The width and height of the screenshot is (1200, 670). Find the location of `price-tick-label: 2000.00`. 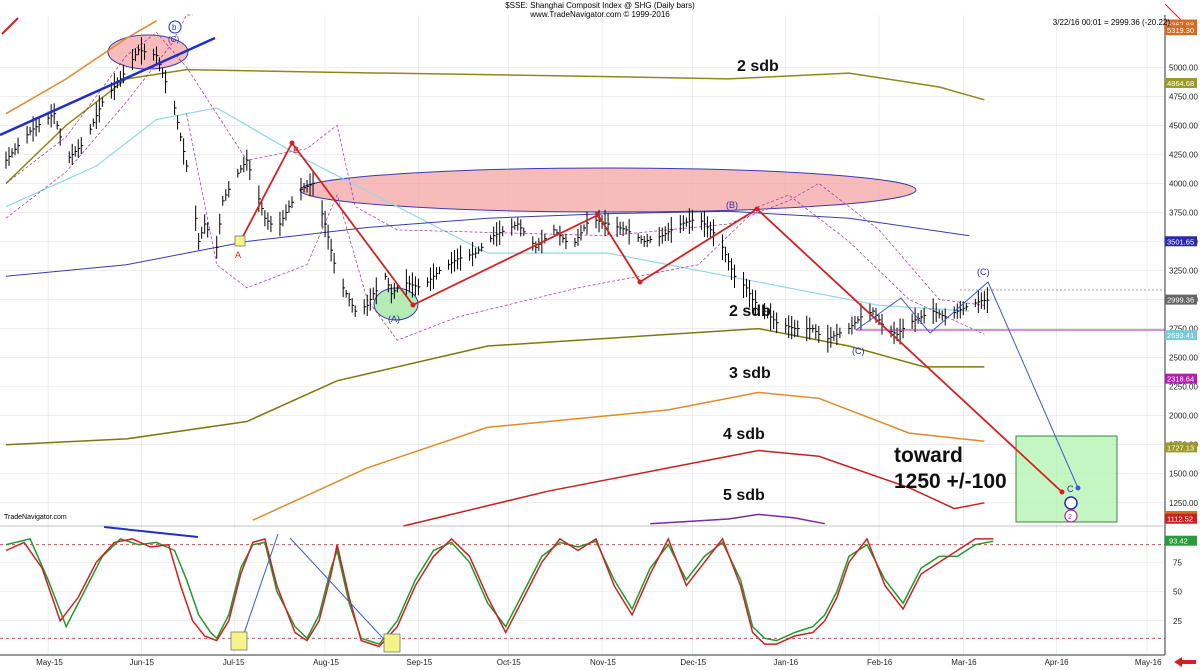

price-tick-label: 2000.00 is located at coordinates (1183, 416).